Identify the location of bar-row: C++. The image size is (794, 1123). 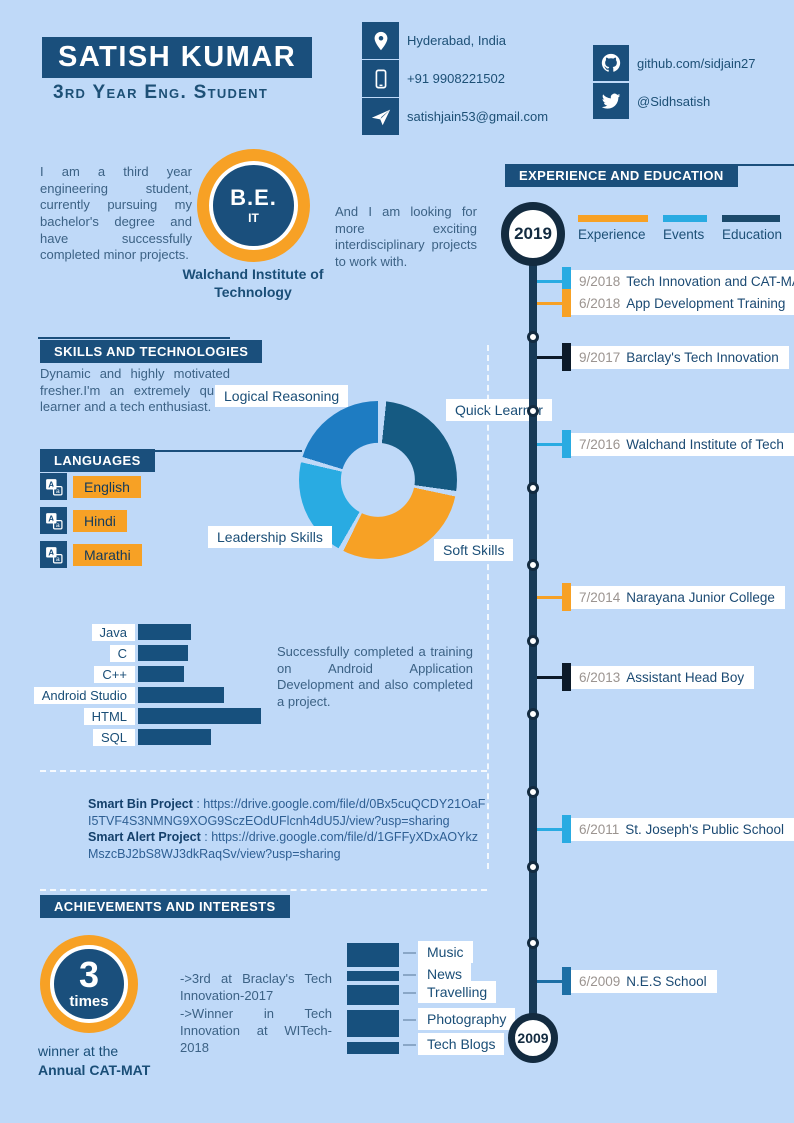
(149, 674).